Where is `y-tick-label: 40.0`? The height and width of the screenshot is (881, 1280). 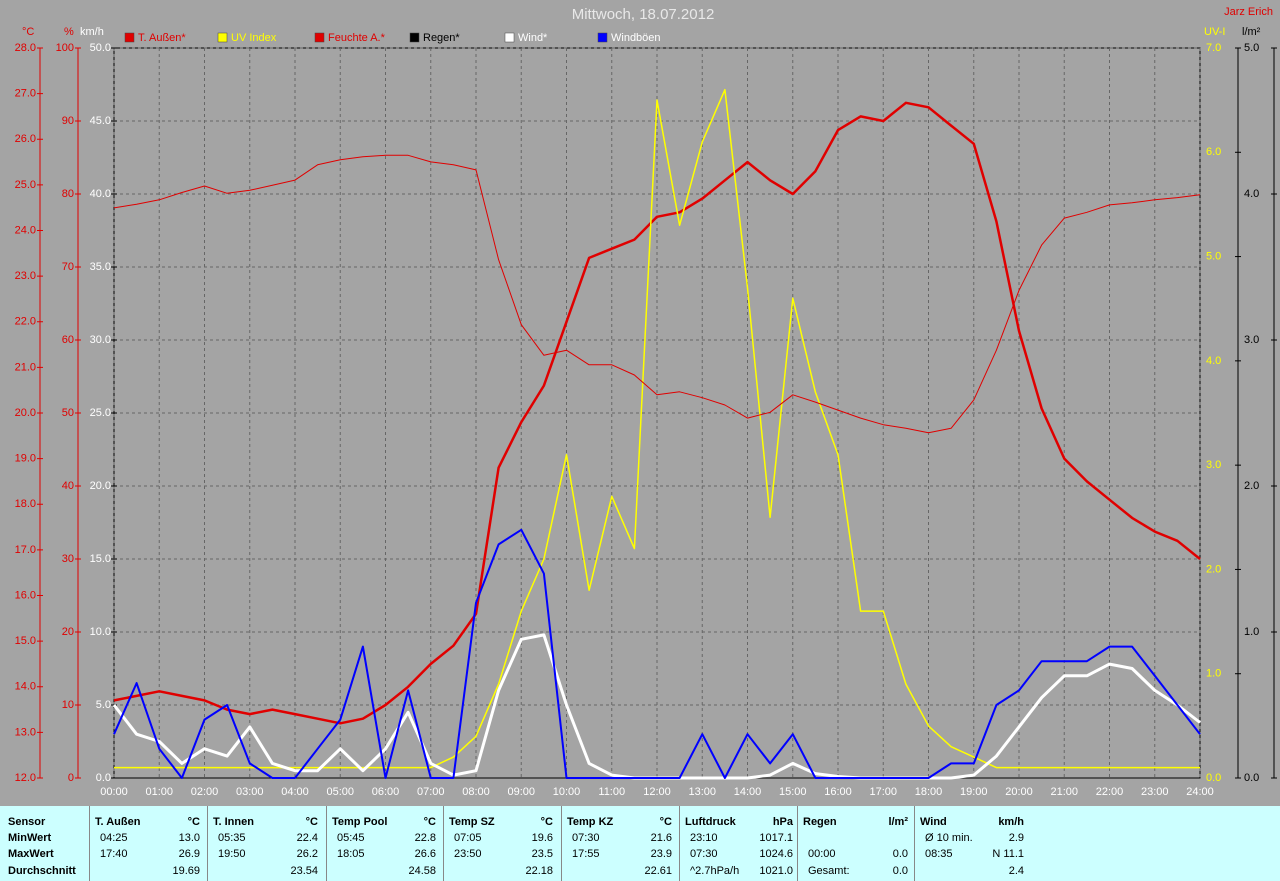
y-tick-label: 40.0 is located at coordinates (100, 194).